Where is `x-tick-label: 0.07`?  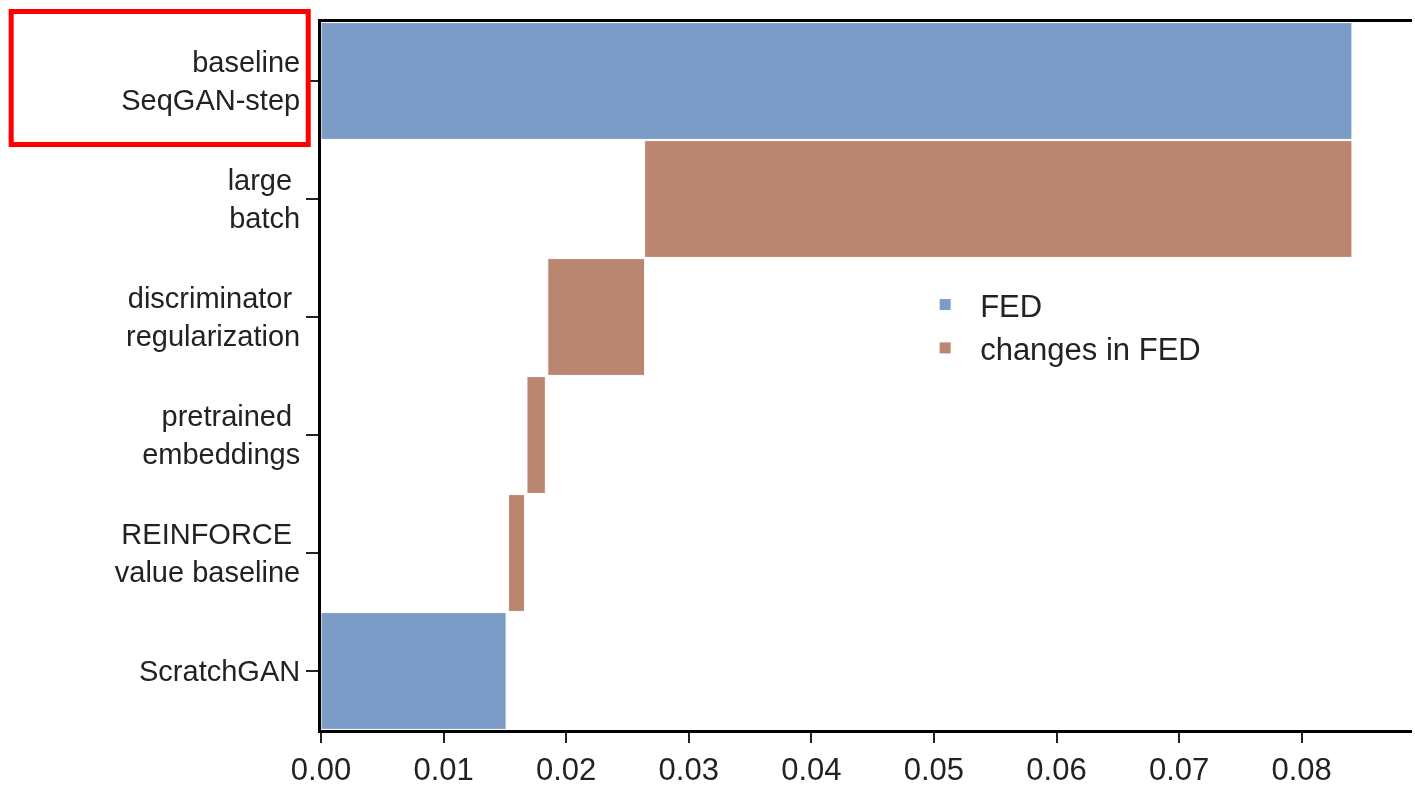 x-tick-label: 0.07 is located at coordinates (1179, 770).